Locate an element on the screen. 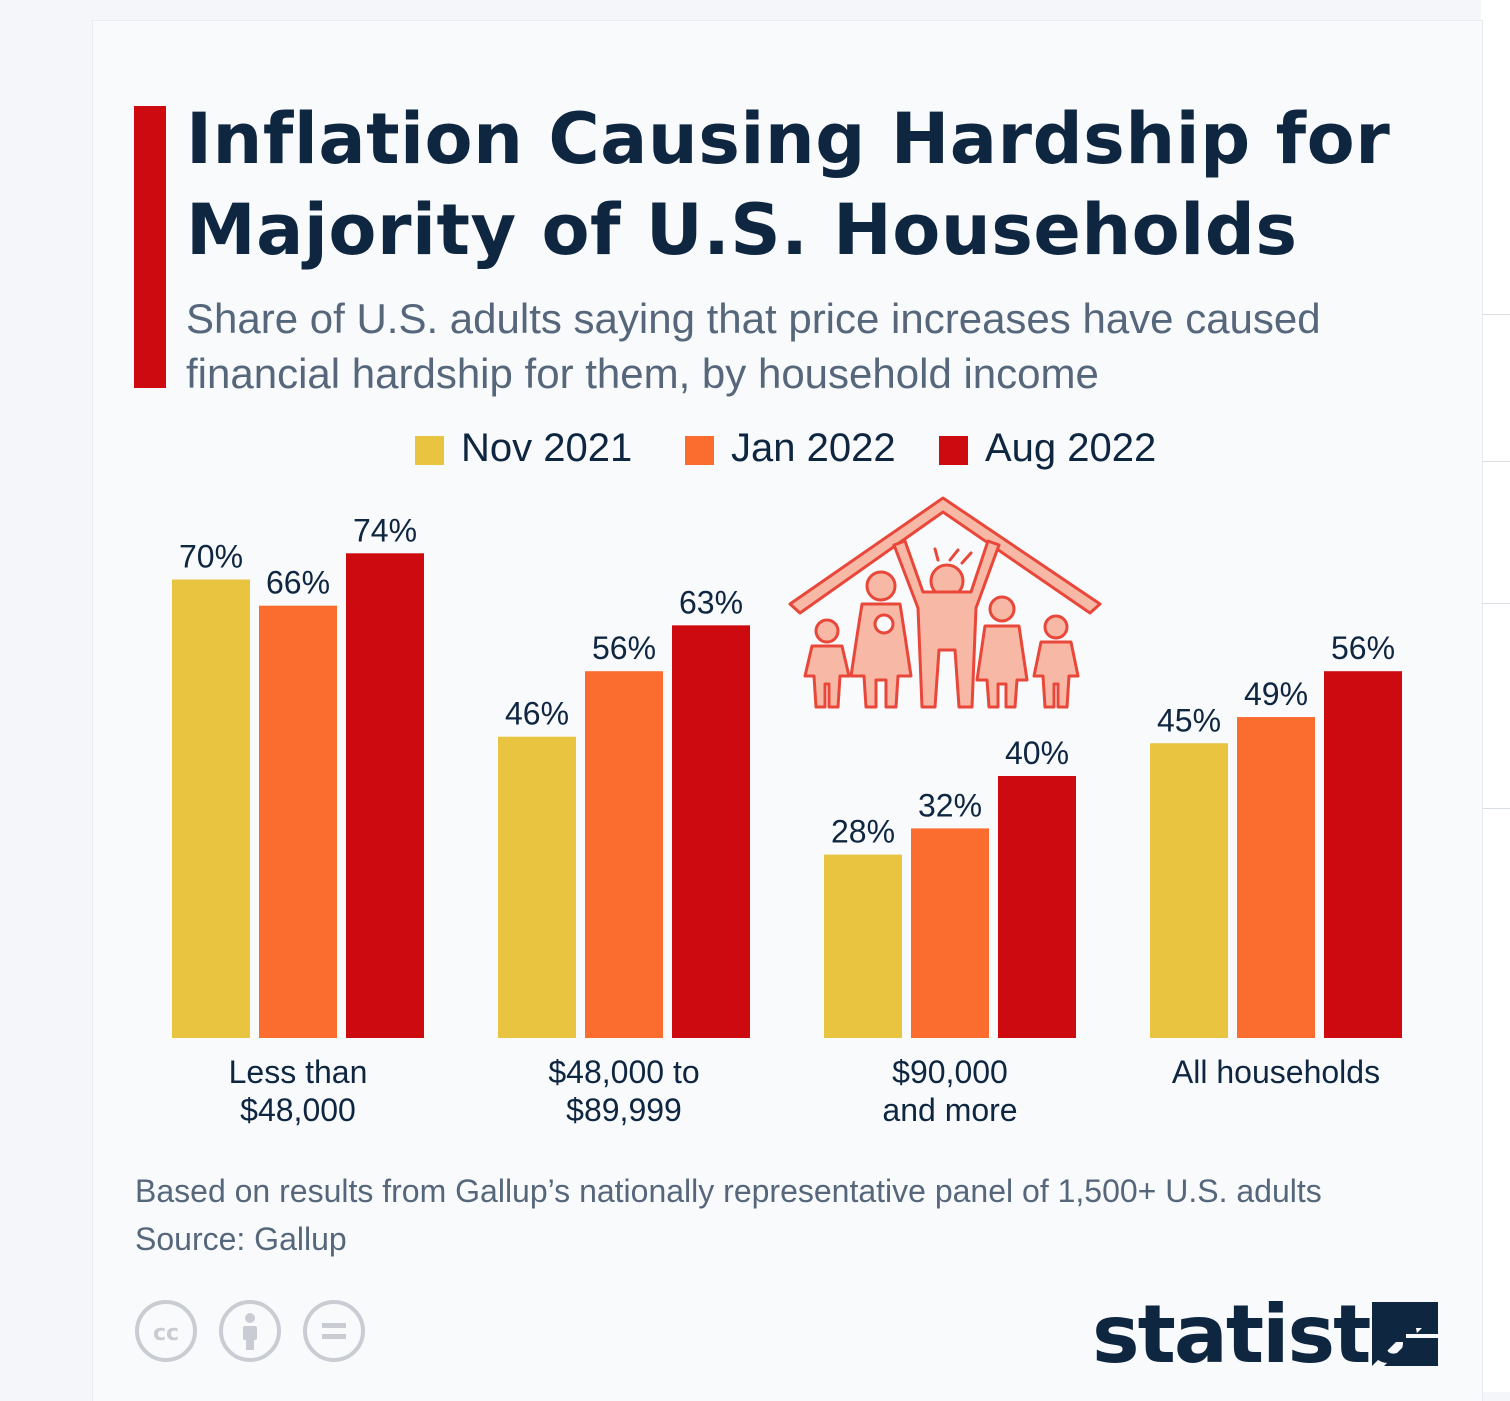  statista-logo: statista is located at coordinates (1257, 1334).